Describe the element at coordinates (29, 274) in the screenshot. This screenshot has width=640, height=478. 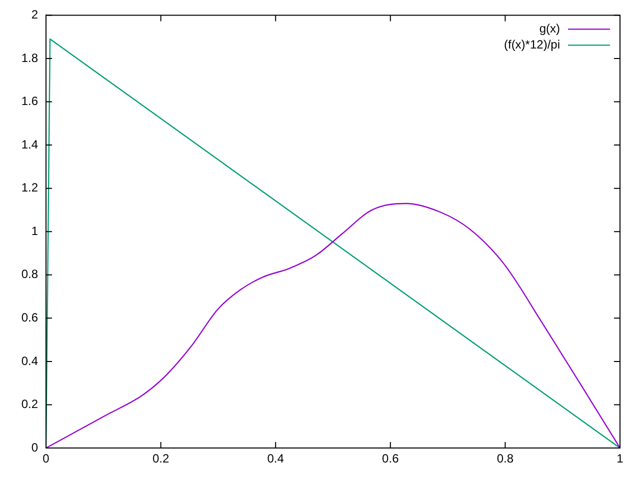
I see `y-tick-label: 0.8` at that location.